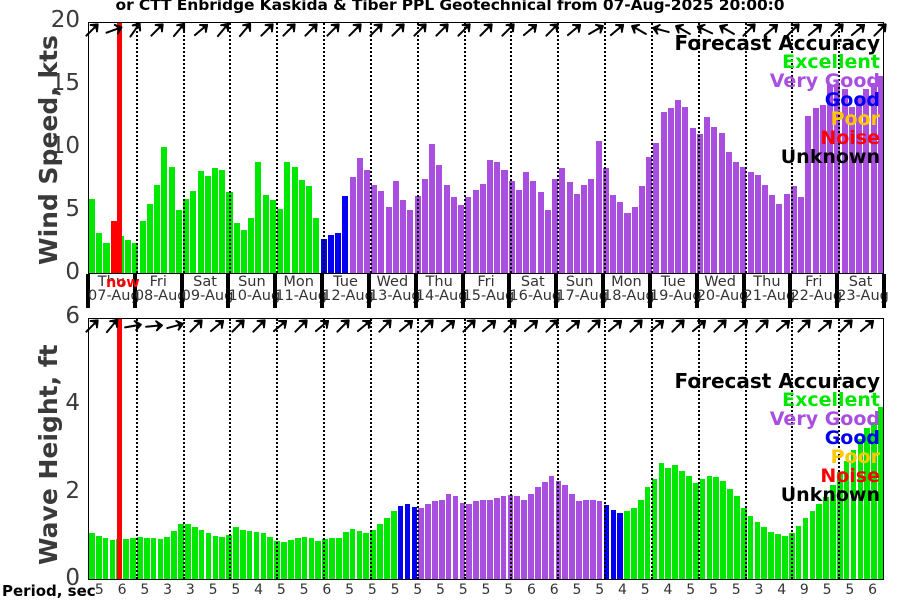 The height and width of the screenshot is (600, 900). I want to click on day-of-week: Sat, so click(532, 282).